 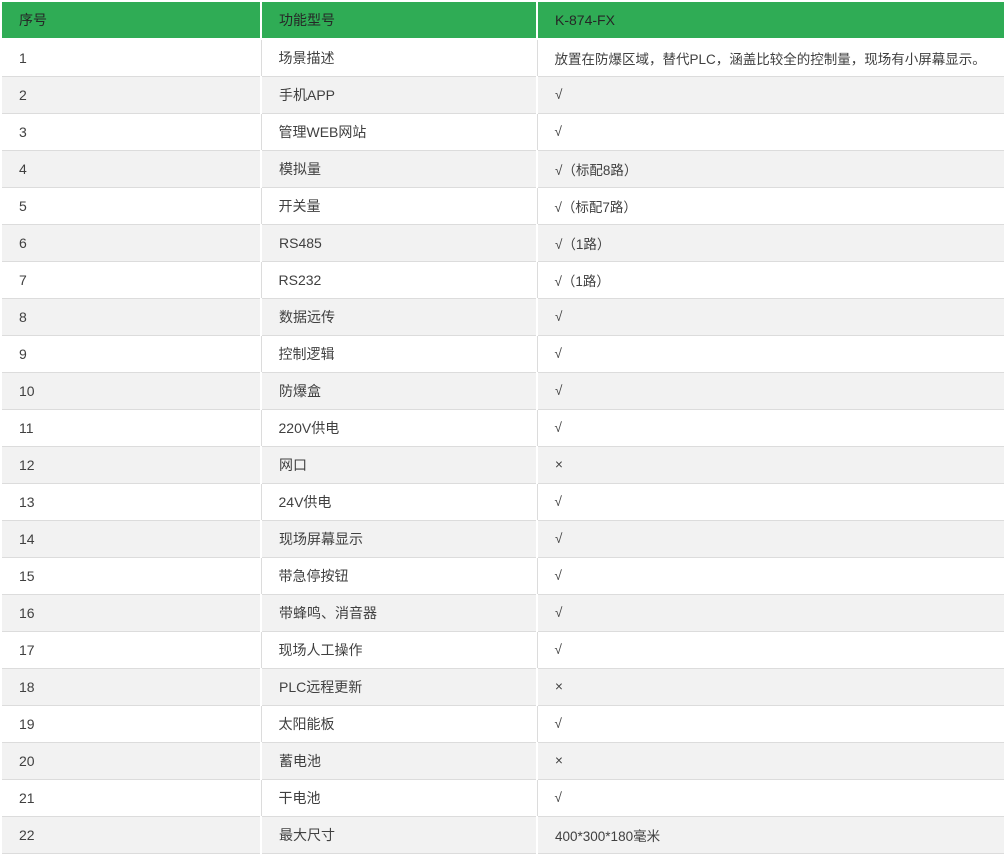 What do you see at coordinates (770, 168) in the screenshot?
I see `feature-value-cell: √（标配8路）` at bounding box center [770, 168].